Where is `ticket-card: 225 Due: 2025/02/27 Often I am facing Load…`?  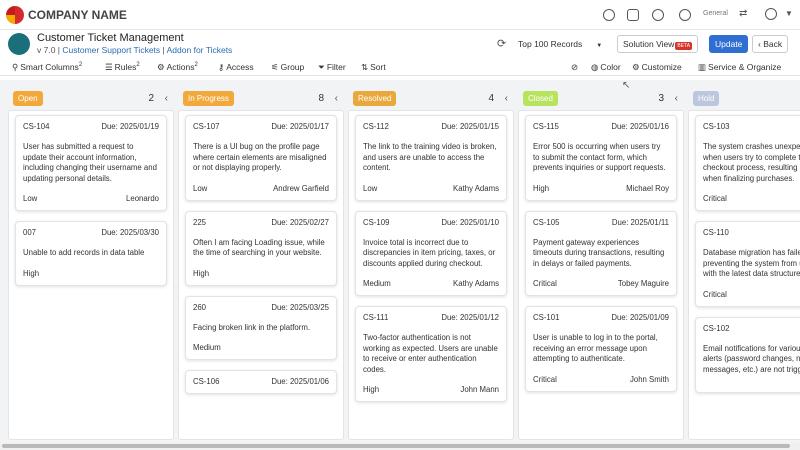
ticket-card: 225 Due: 2025/02/27 Often I am facing Load… is located at coordinates (261, 248).